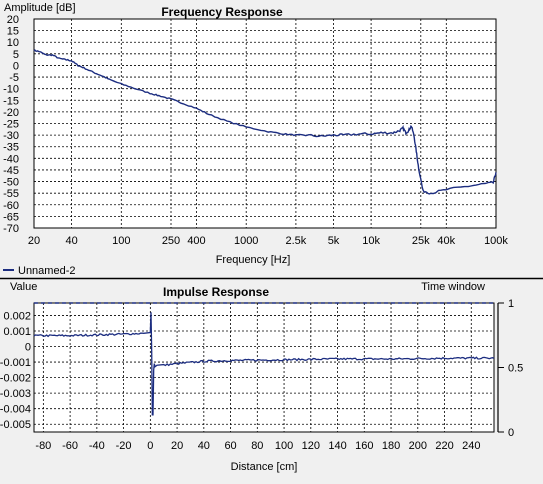 The width and height of the screenshot is (543, 484). Describe the element at coordinates (268, 241) in the screenshot. I see `freq-x-ticks: 20 40 100 250 400 1000 2.5k 5k 10k 25k 40k 100k` at that location.